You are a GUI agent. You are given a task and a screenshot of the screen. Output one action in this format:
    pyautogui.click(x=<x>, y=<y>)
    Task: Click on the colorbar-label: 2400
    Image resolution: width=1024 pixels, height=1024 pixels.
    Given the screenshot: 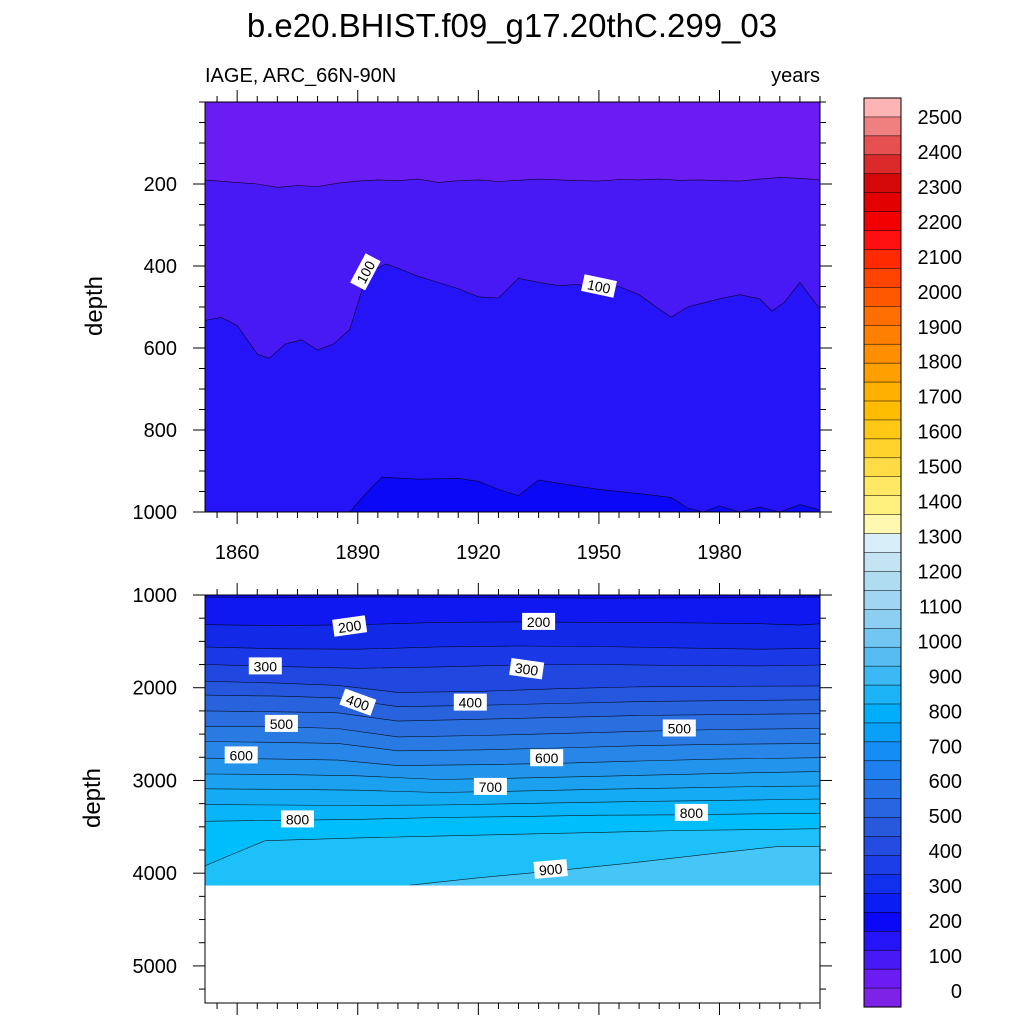 What is the action you would take?
    pyautogui.click(x=940, y=153)
    